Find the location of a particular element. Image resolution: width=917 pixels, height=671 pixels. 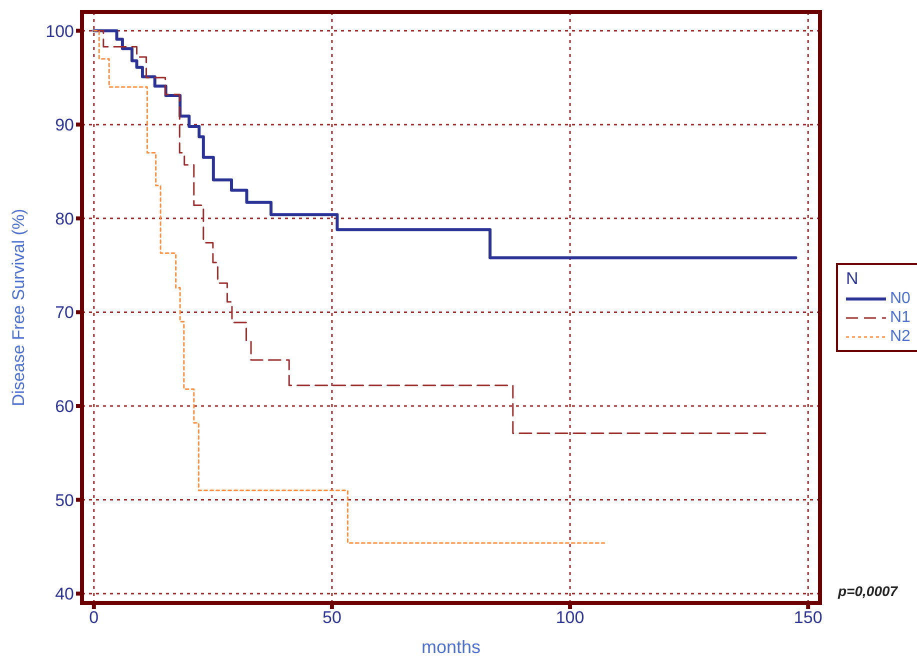

y-tick-label: 50 is located at coordinates (64, 500).